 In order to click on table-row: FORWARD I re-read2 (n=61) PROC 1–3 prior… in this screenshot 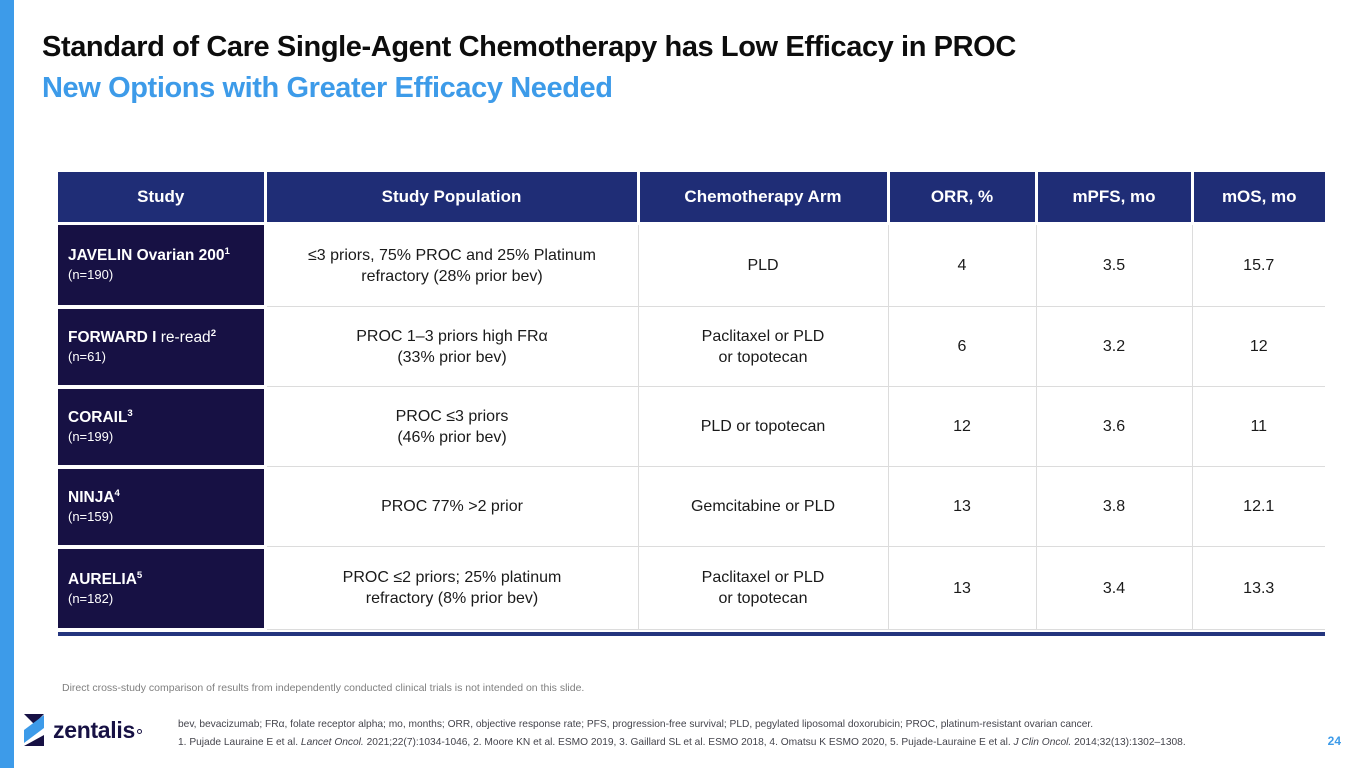, I will do `click(691, 347)`.